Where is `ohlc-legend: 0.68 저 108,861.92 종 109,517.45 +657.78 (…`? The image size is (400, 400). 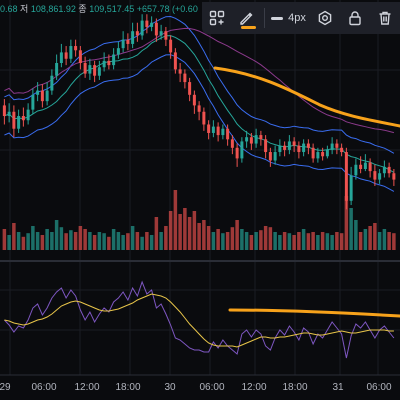
ohlc-legend: 0.68 저 108,861.92 종 109,517.45 +657.78 (… is located at coordinates (99, 9).